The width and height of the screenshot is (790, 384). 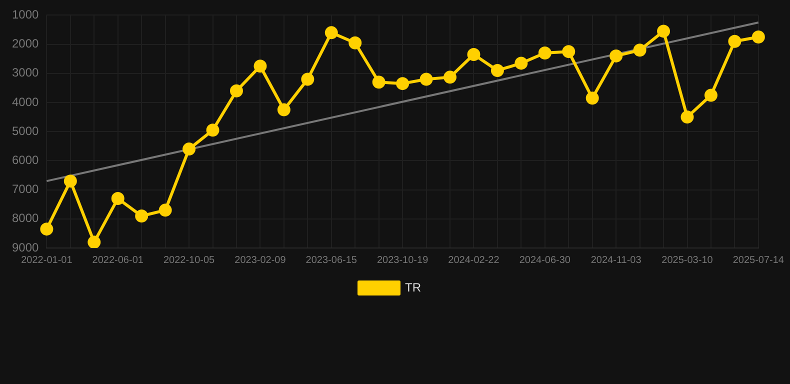 I want to click on y-tick-label: 2000, so click(x=26, y=43).